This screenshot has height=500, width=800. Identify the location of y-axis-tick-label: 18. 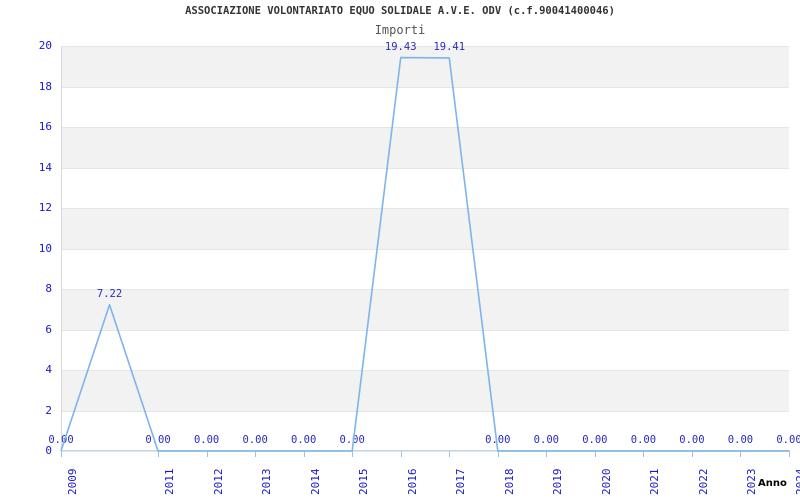
(45, 86).